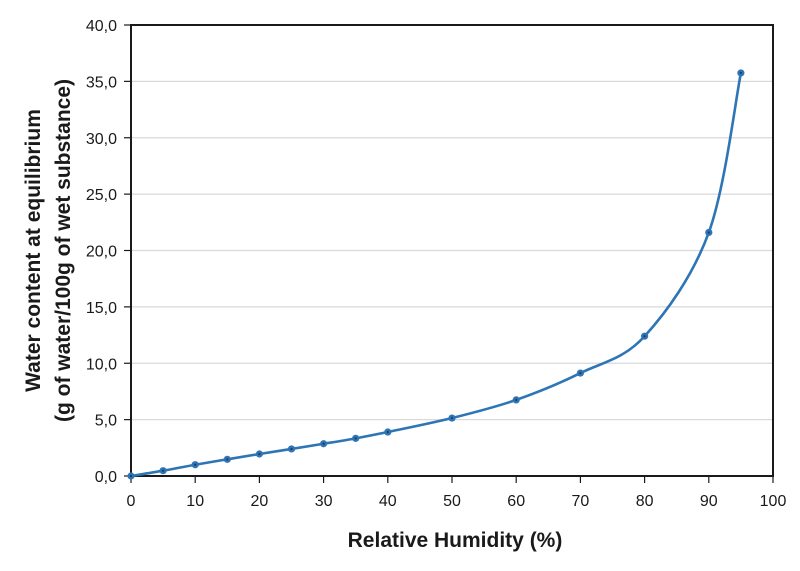 This screenshot has width=800, height=571. What do you see at coordinates (260, 501) in the screenshot?
I see `x-tick-label: 20` at bounding box center [260, 501].